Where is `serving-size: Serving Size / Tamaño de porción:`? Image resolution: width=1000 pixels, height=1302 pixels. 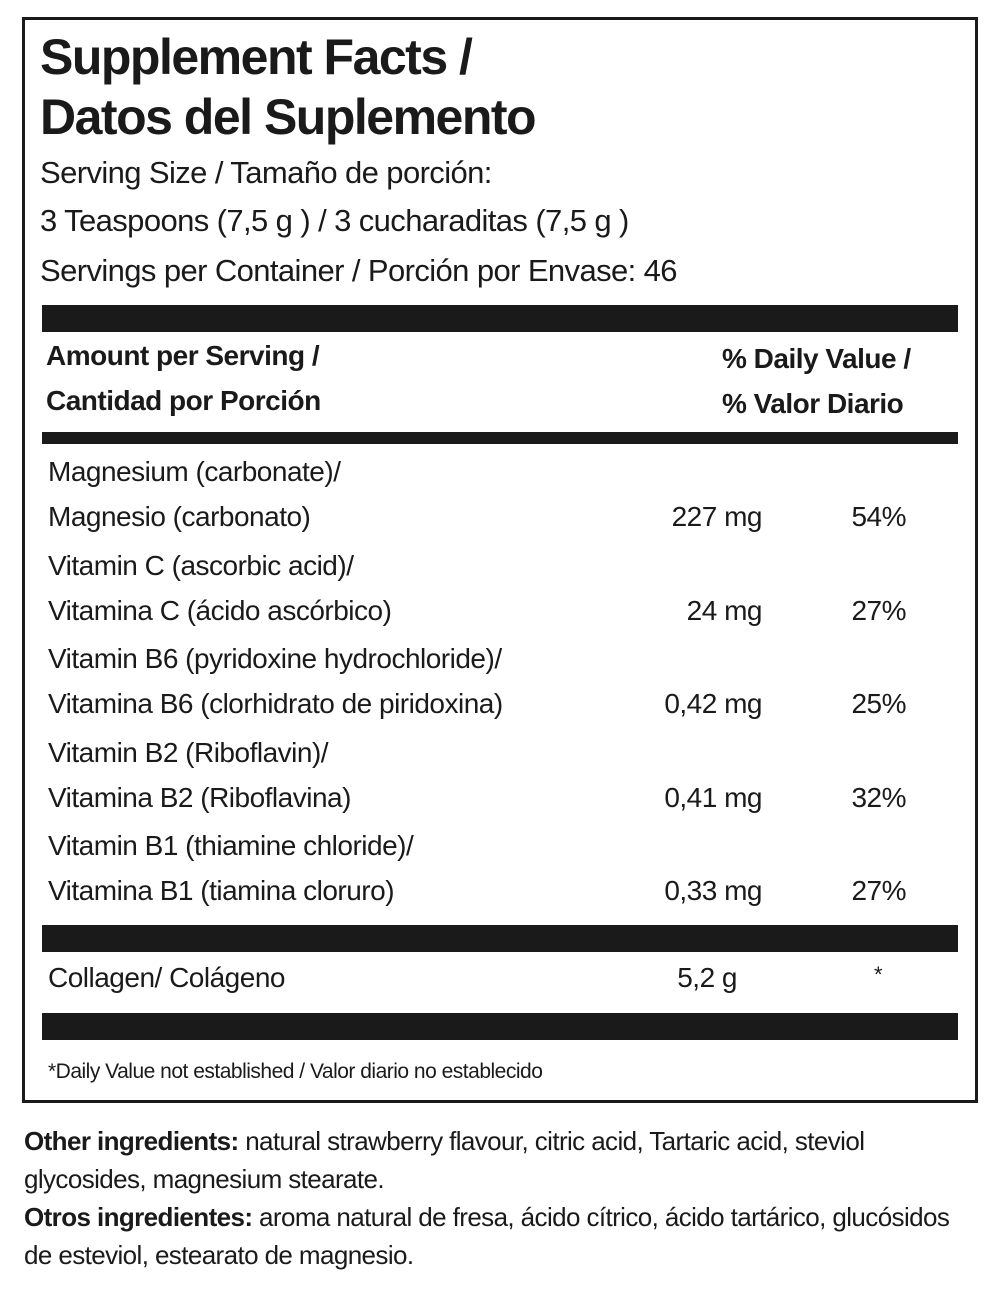 serving-size: Serving Size / Tamaño de porción: is located at coordinates (266, 172).